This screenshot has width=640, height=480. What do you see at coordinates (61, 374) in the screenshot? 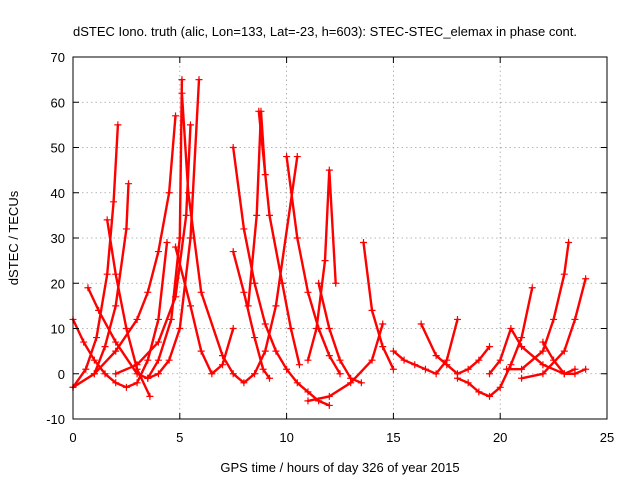
I see `y-tick-label: 0` at bounding box center [61, 374].